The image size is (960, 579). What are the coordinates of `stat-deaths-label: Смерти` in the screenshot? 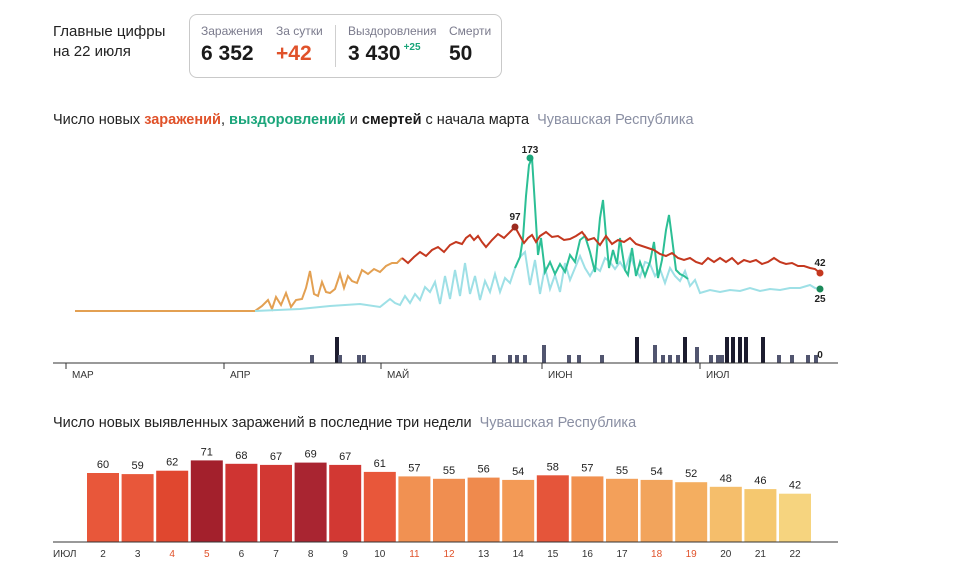 It's located at (470, 31).